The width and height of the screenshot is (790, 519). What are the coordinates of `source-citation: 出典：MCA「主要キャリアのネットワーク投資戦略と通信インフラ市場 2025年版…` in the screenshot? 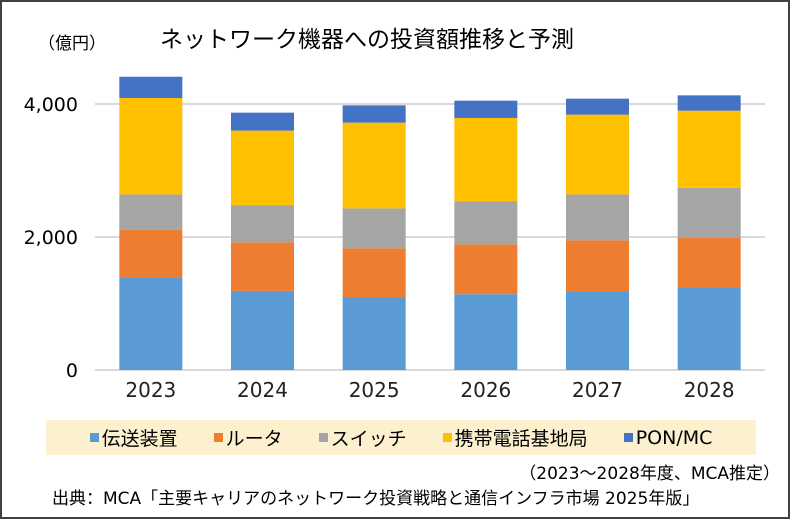 It's located at (376, 499).